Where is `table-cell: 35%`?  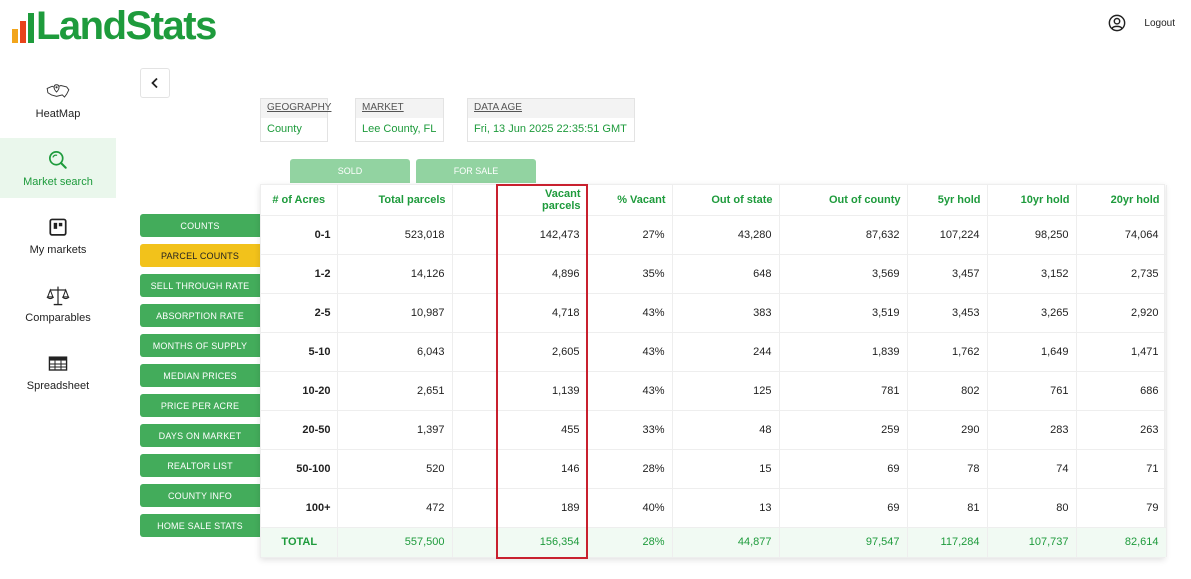 table-cell: 35% is located at coordinates (630, 274).